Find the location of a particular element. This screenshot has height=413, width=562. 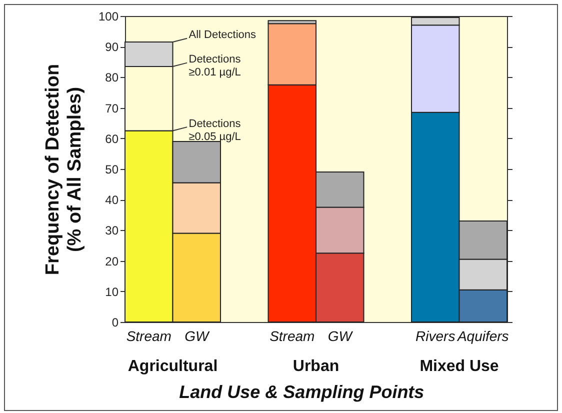

y-tick-label: 60 is located at coordinates (112, 139).